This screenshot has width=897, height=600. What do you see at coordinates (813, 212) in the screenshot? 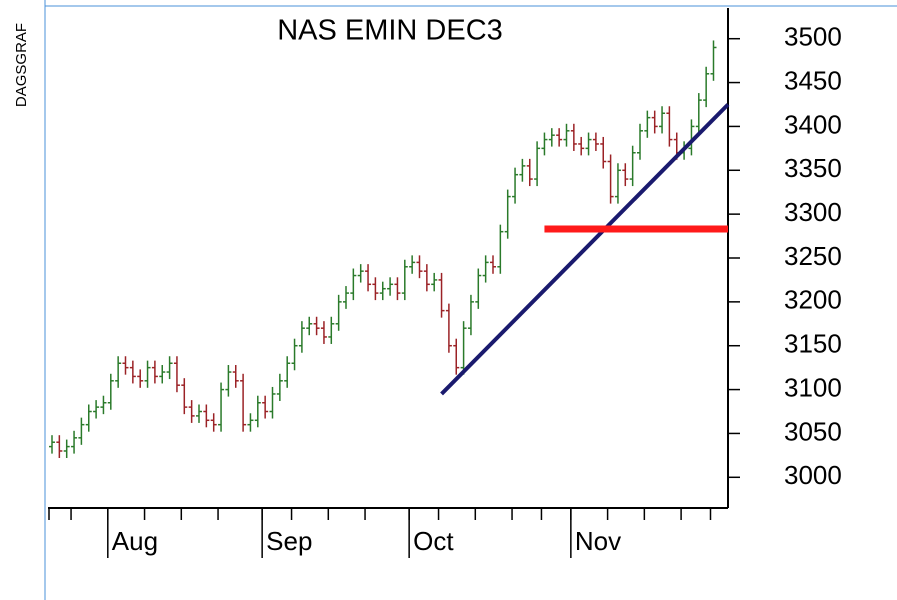
I see `y-tick-label: 3300` at bounding box center [813, 212].